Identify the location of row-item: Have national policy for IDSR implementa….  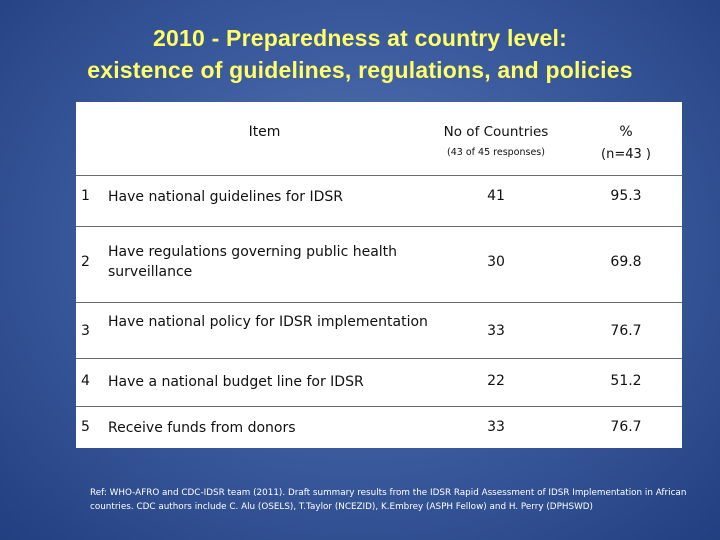
(268, 322).